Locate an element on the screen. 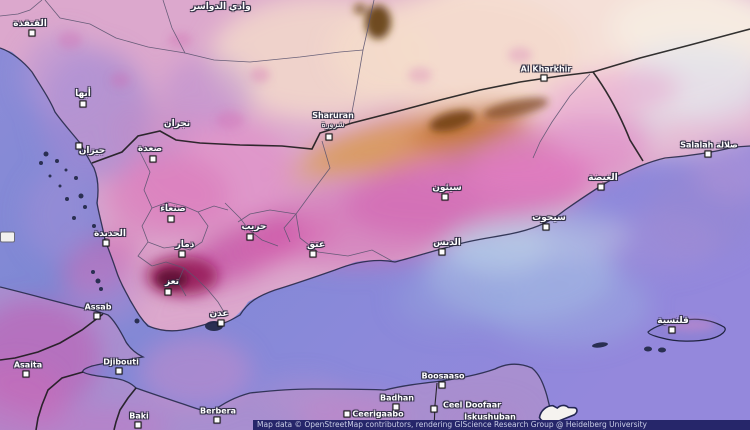 This screenshot has width=750, height=430. map-label: Boosaaso is located at coordinates (443, 376).